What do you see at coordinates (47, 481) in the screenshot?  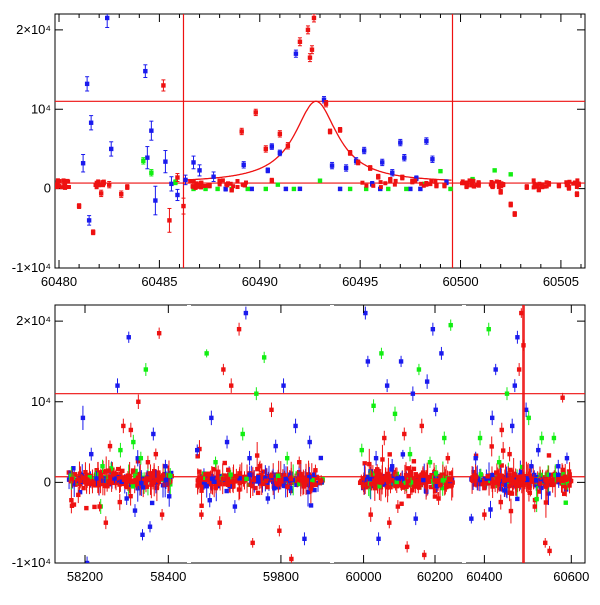 I see `bottom-y-tick-label: 0` at bounding box center [47, 481].